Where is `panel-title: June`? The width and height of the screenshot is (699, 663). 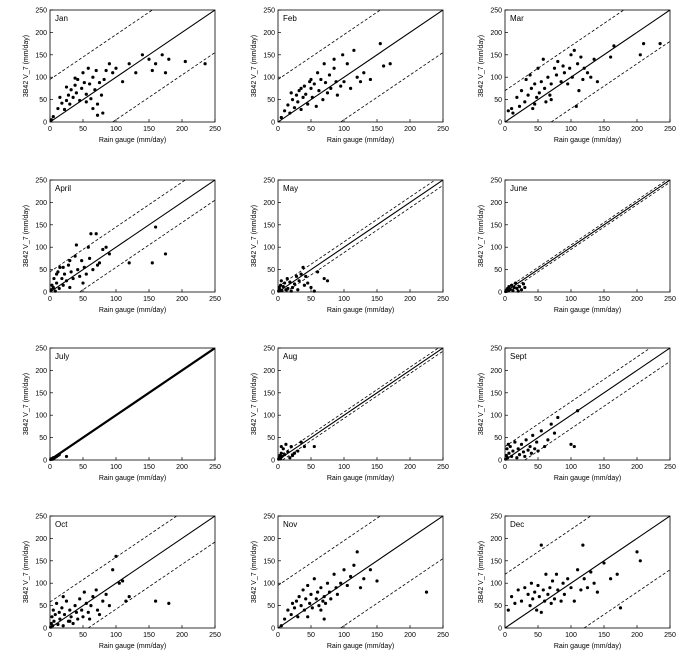
panel-title: June is located at coordinates (519, 188).